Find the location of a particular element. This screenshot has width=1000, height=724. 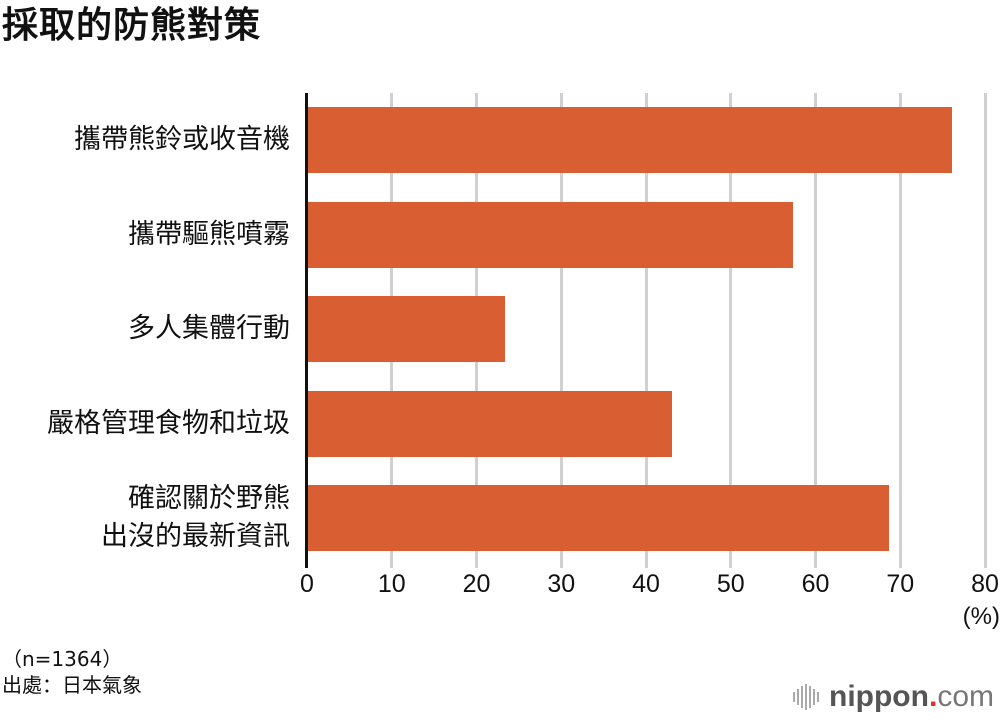

y-axis-line is located at coordinates (306, 330).